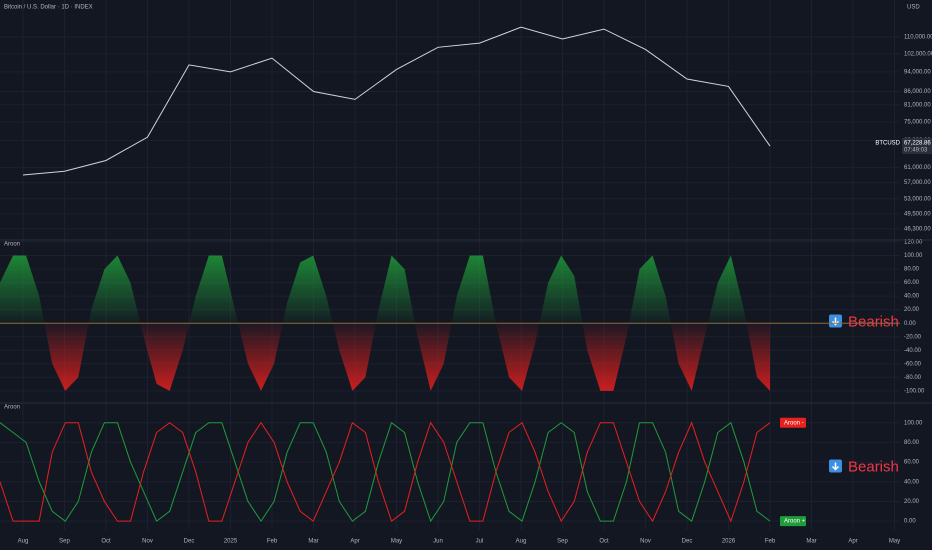 Image resolution: width=932 pixels, height=550 pixels. I want to click on legend-label: Aroon -, so click(794, 423).